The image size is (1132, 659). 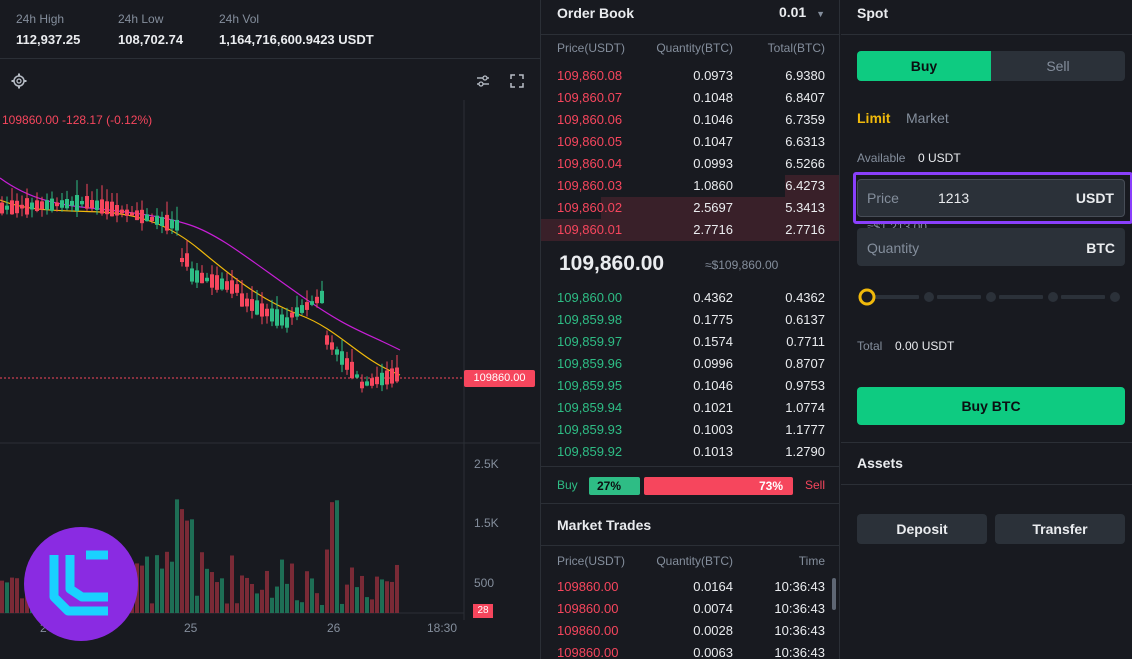 What do you see at coordinates (939, 158) in the screenshot?
I see `available-value: 0 USDT` at bounding box center [939, 158].